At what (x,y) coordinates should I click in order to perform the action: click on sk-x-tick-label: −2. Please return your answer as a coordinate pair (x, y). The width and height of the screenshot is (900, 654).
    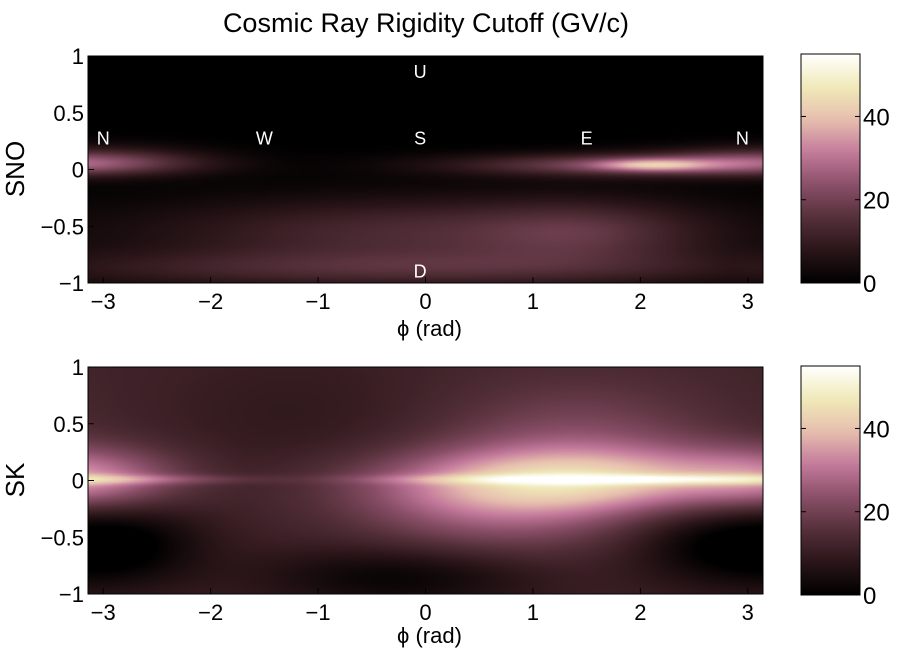
    Looking at the image, I should click on (210, 612).